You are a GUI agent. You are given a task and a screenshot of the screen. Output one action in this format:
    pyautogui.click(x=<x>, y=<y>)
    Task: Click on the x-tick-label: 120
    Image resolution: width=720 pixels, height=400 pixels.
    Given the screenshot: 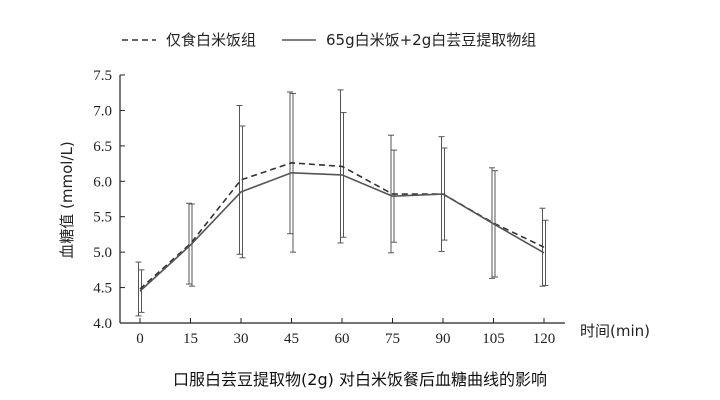 What is the action you would take?
    pyautogui.click(x=544, y=339)
    